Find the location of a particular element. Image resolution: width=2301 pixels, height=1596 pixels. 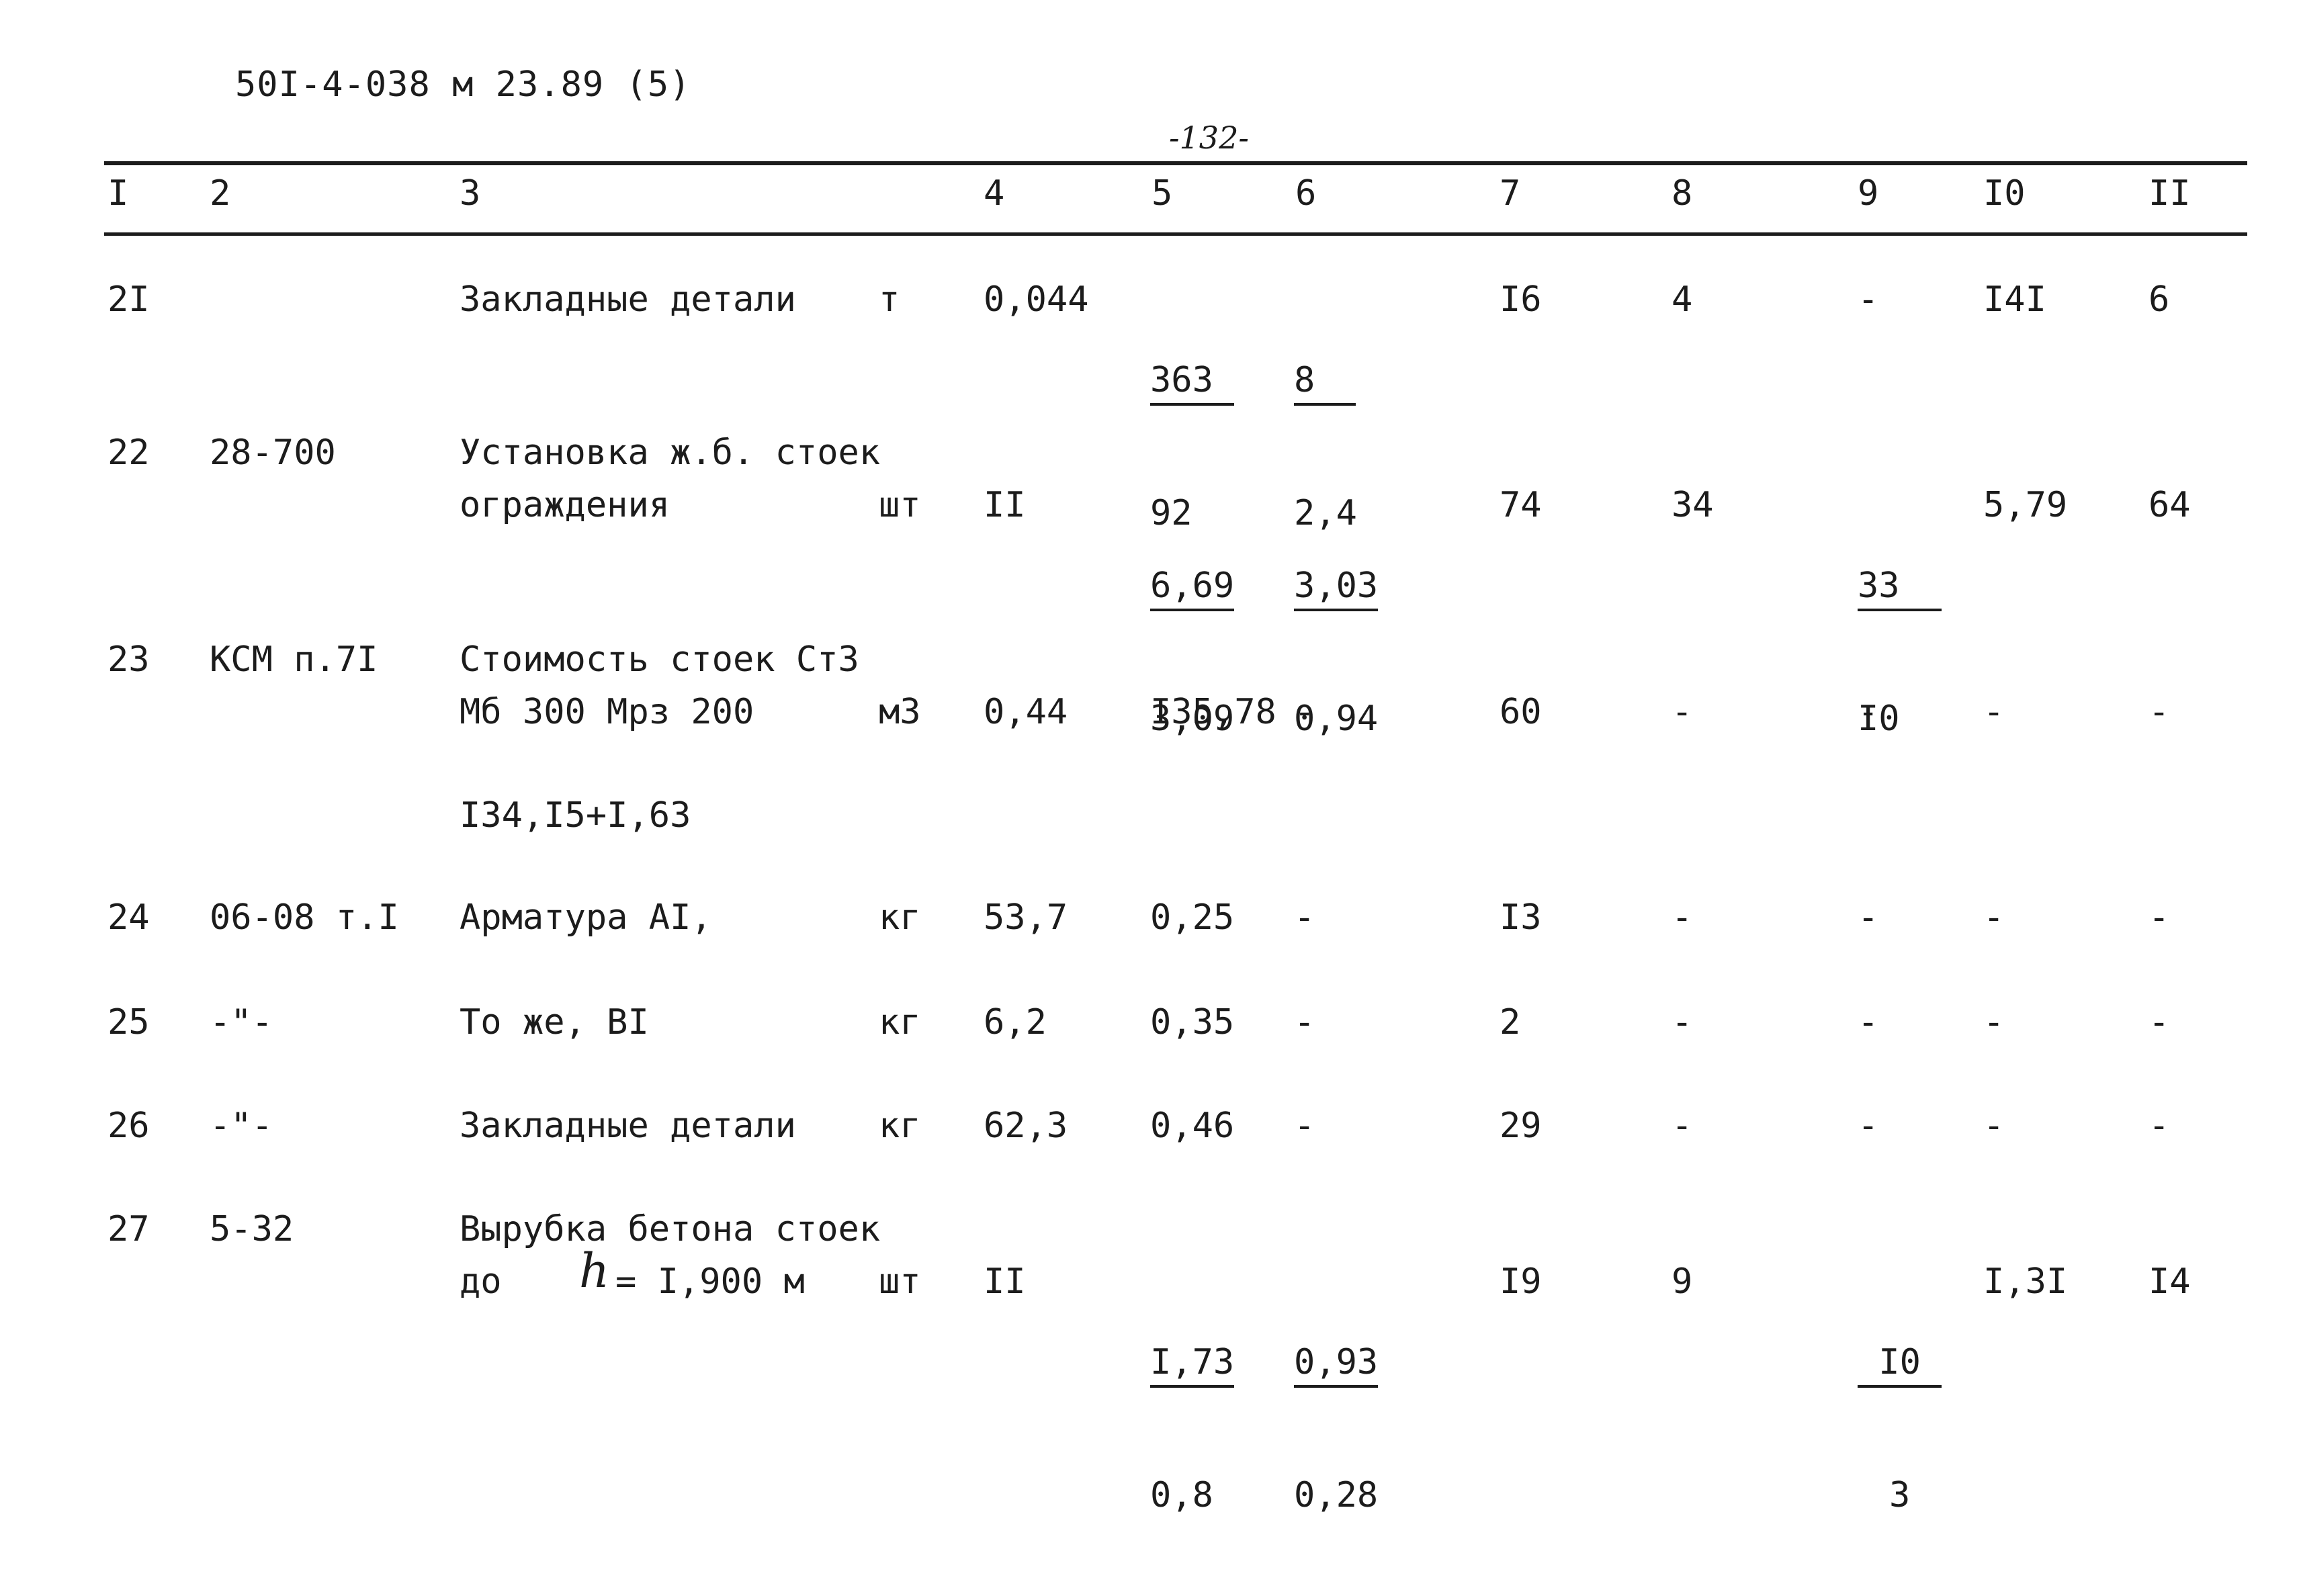

col-header-8: 8 is located at coordinates (1682, 193).